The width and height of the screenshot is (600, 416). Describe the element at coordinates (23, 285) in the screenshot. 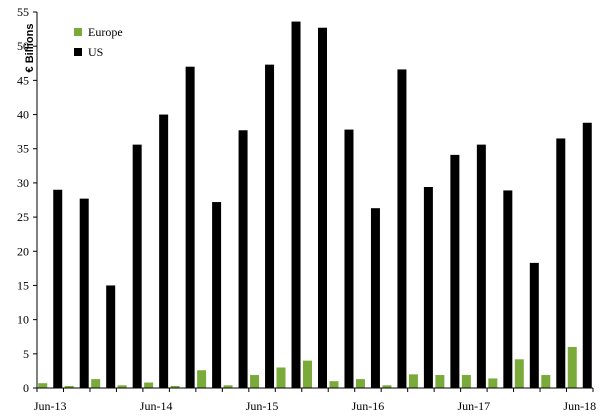

I see `y-tick-label: 15` at that location.